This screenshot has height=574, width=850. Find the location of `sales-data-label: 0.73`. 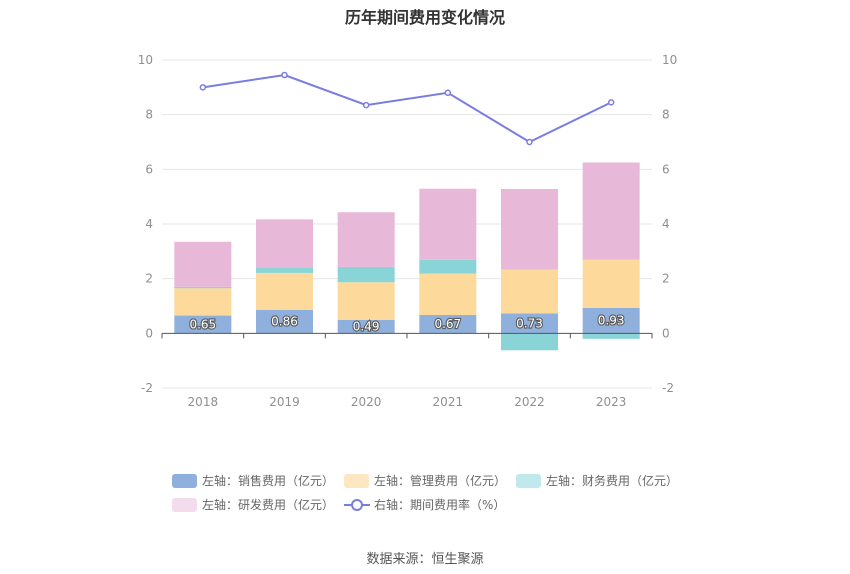

sales-data-label: 0.73 is located at coordinates (529, 323).